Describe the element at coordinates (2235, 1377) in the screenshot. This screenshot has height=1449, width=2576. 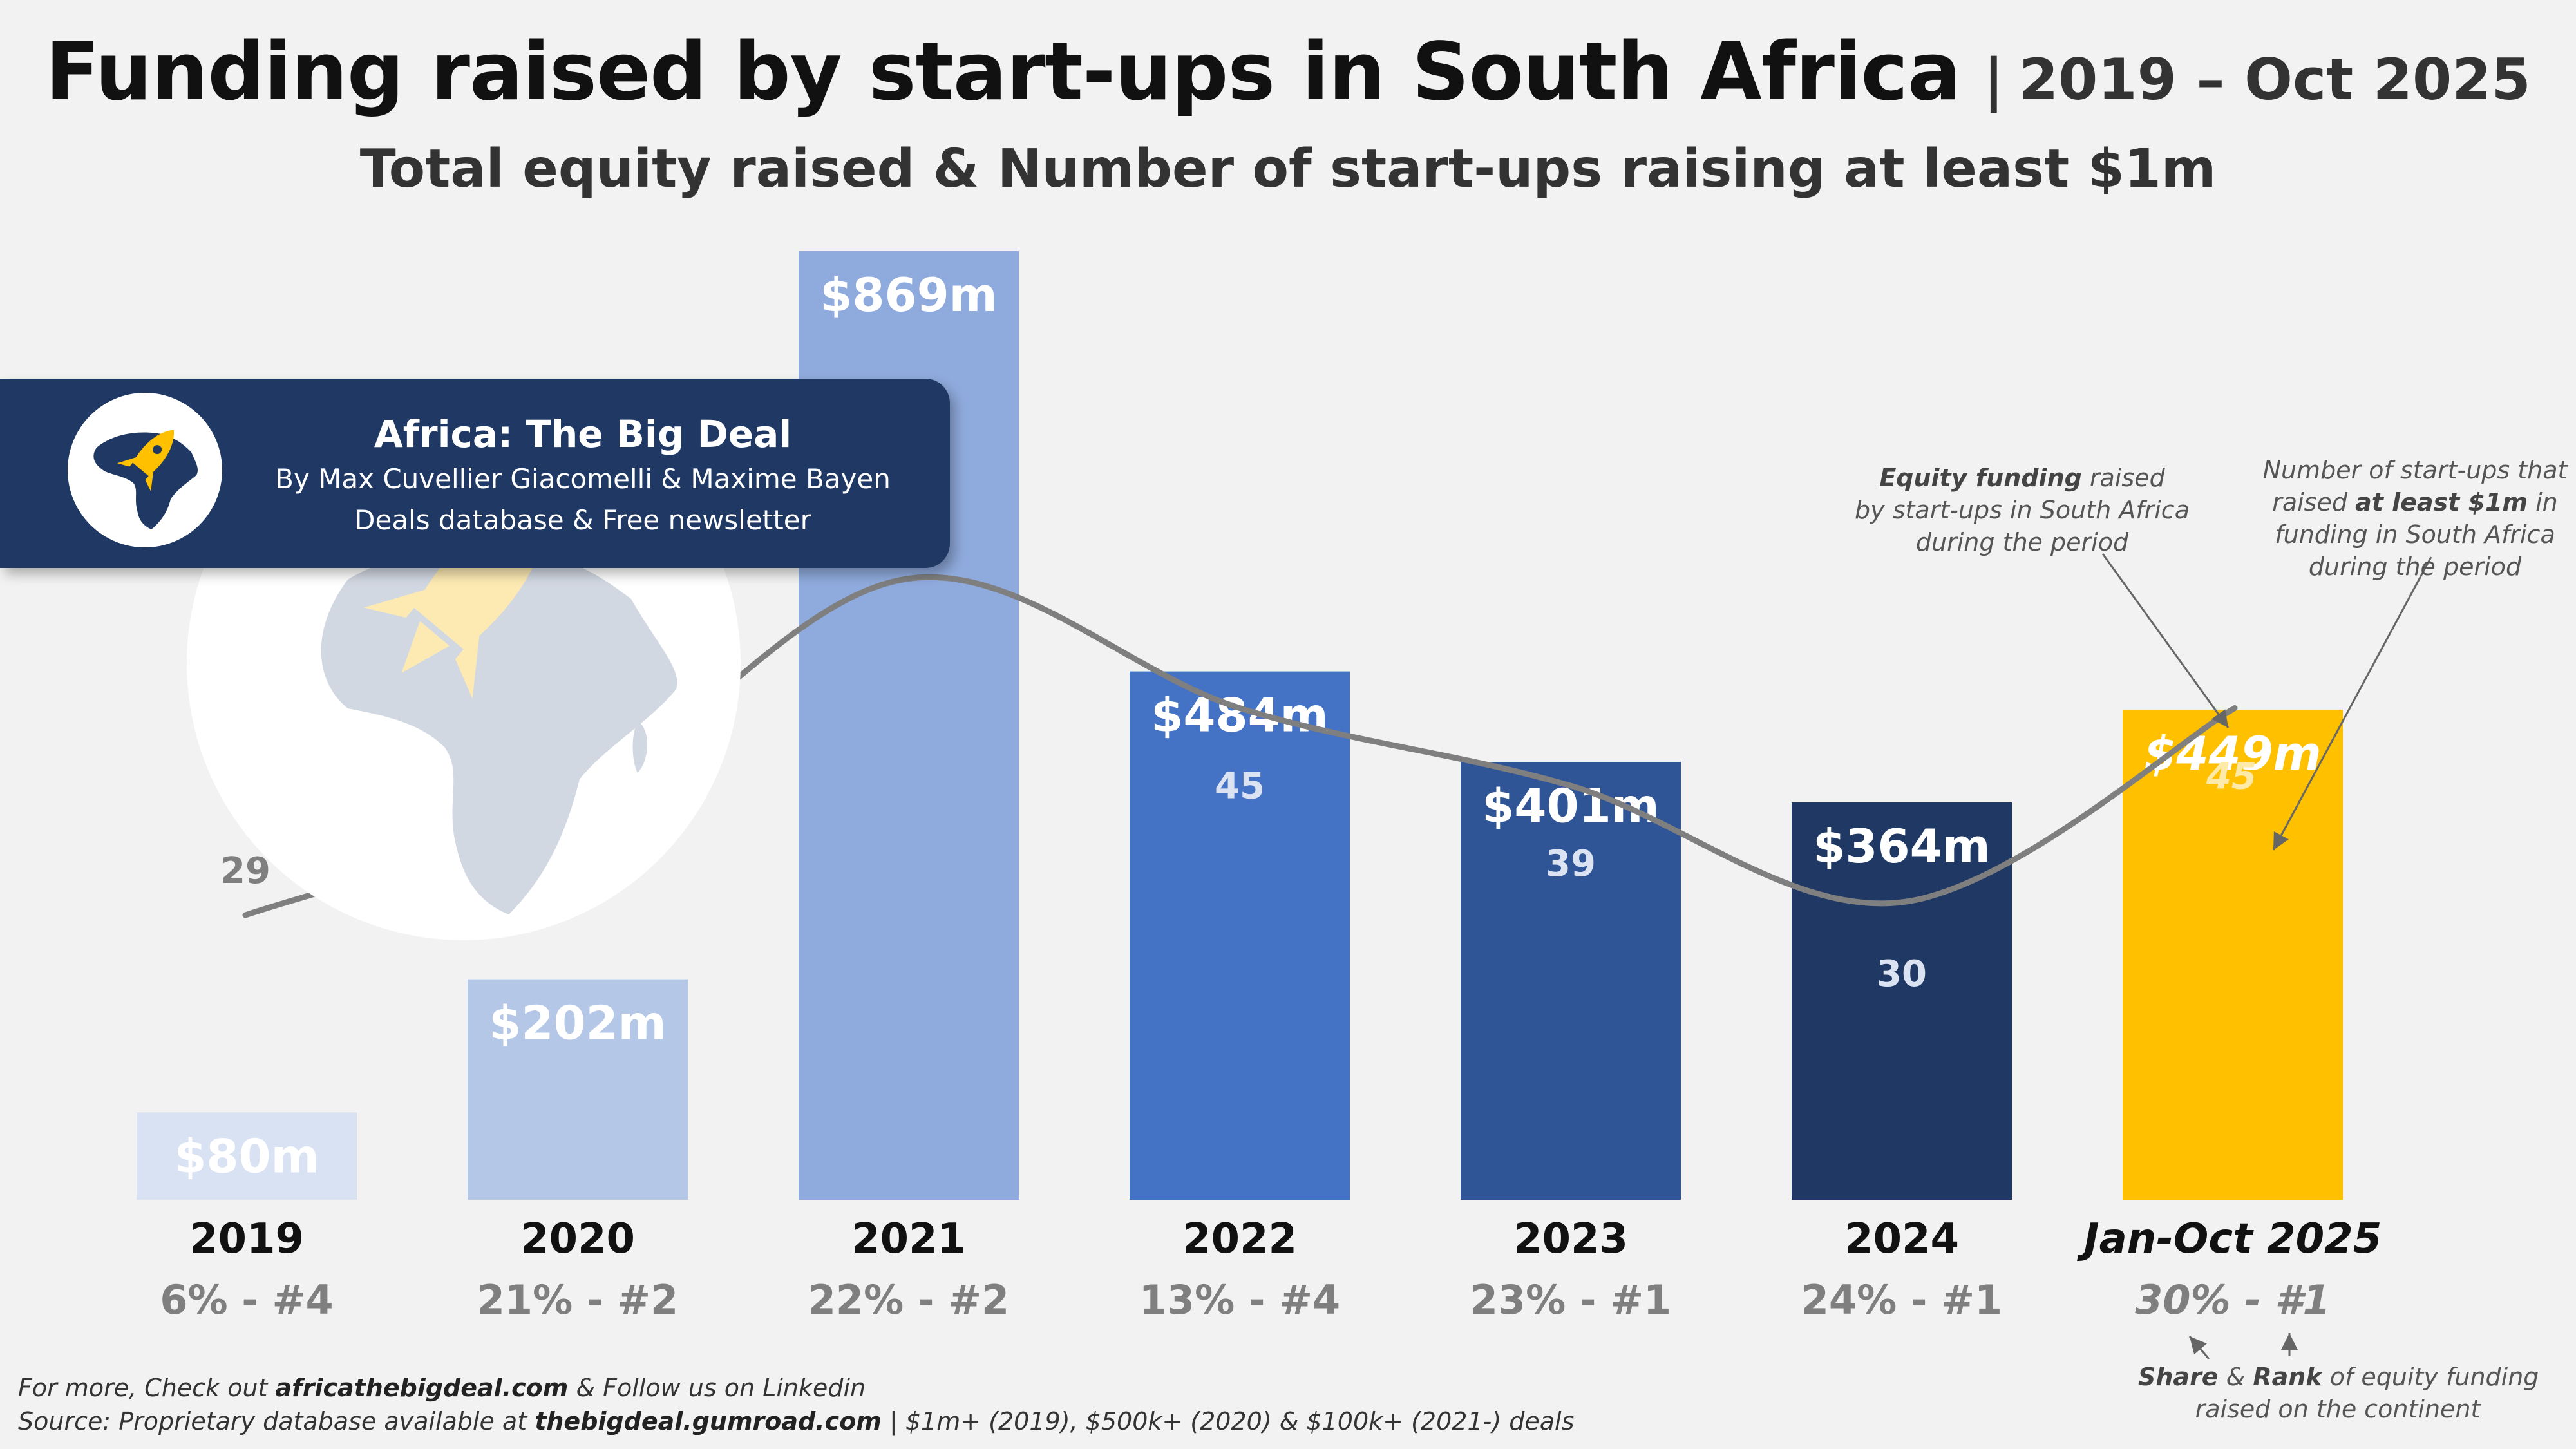
I see `annotation-share-mid: &` at that location.